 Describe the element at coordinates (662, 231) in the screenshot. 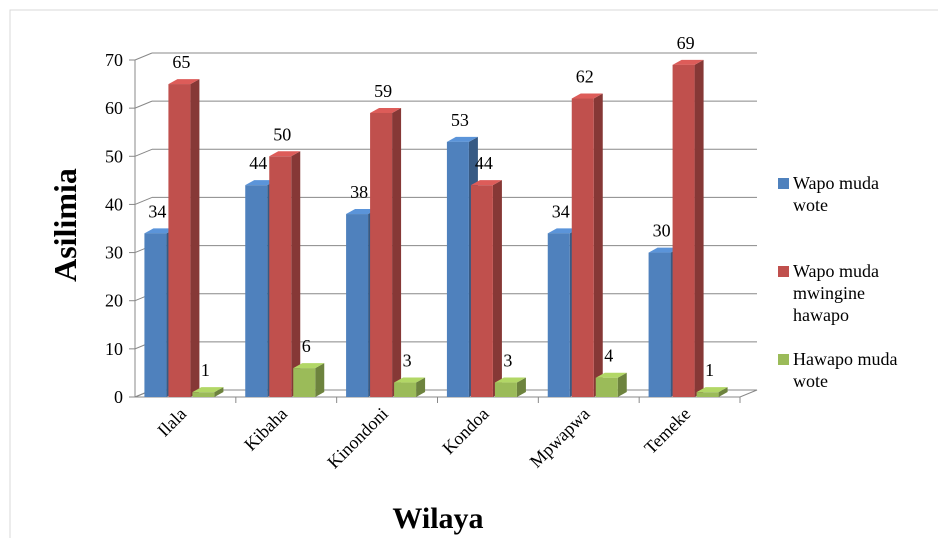

I see `value-label: 30` at that location.